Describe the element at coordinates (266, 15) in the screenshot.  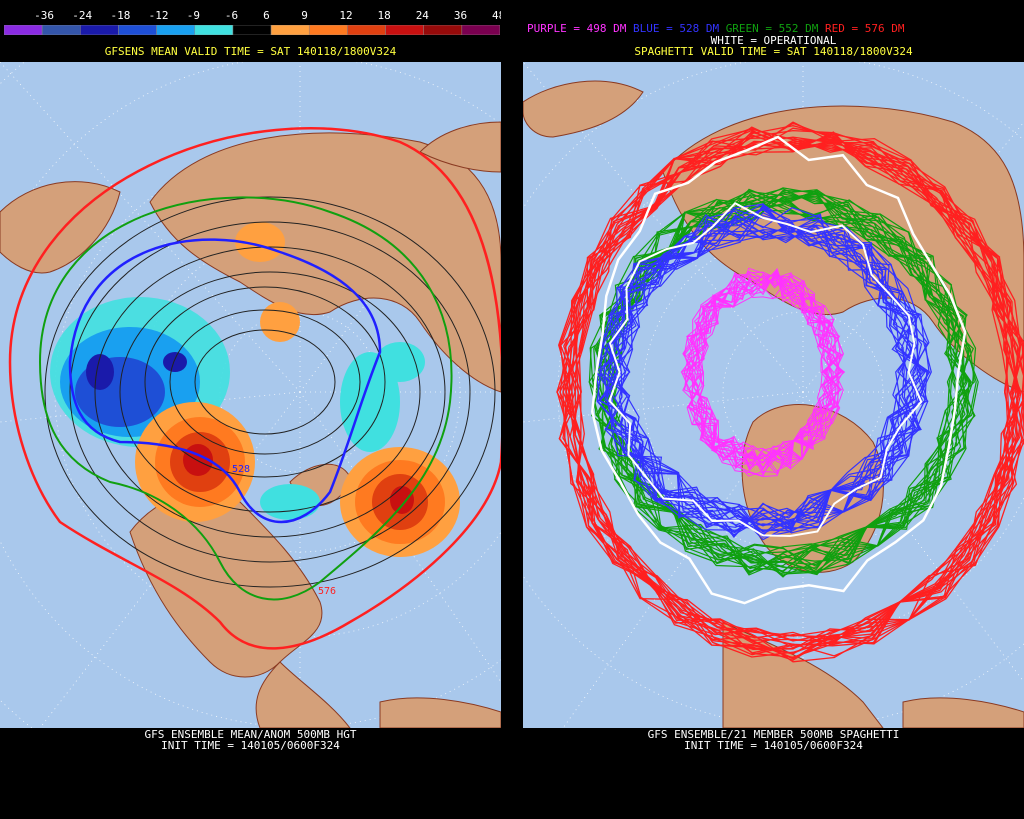
I see `colorbar-tick-label: 6` at that location.